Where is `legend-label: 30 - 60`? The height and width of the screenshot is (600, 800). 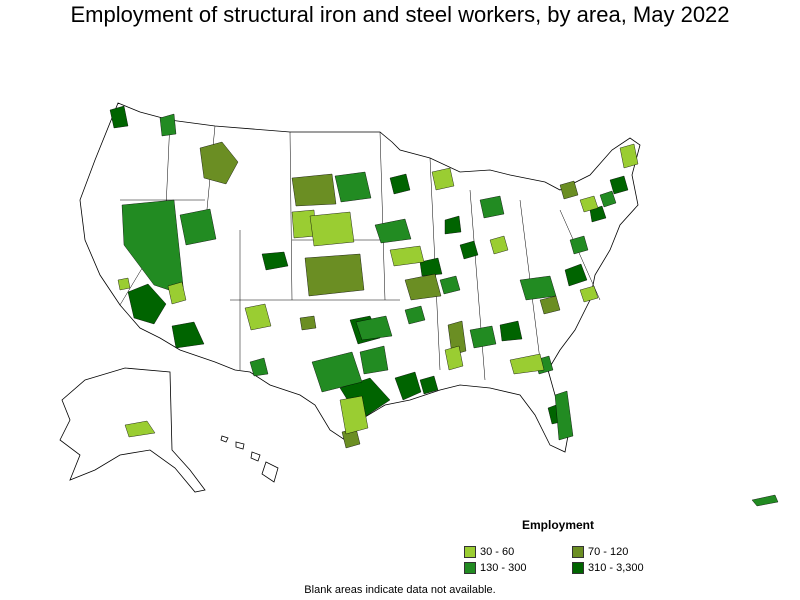 legend-label: 30 - 60 is located at coordinates (497, 552).